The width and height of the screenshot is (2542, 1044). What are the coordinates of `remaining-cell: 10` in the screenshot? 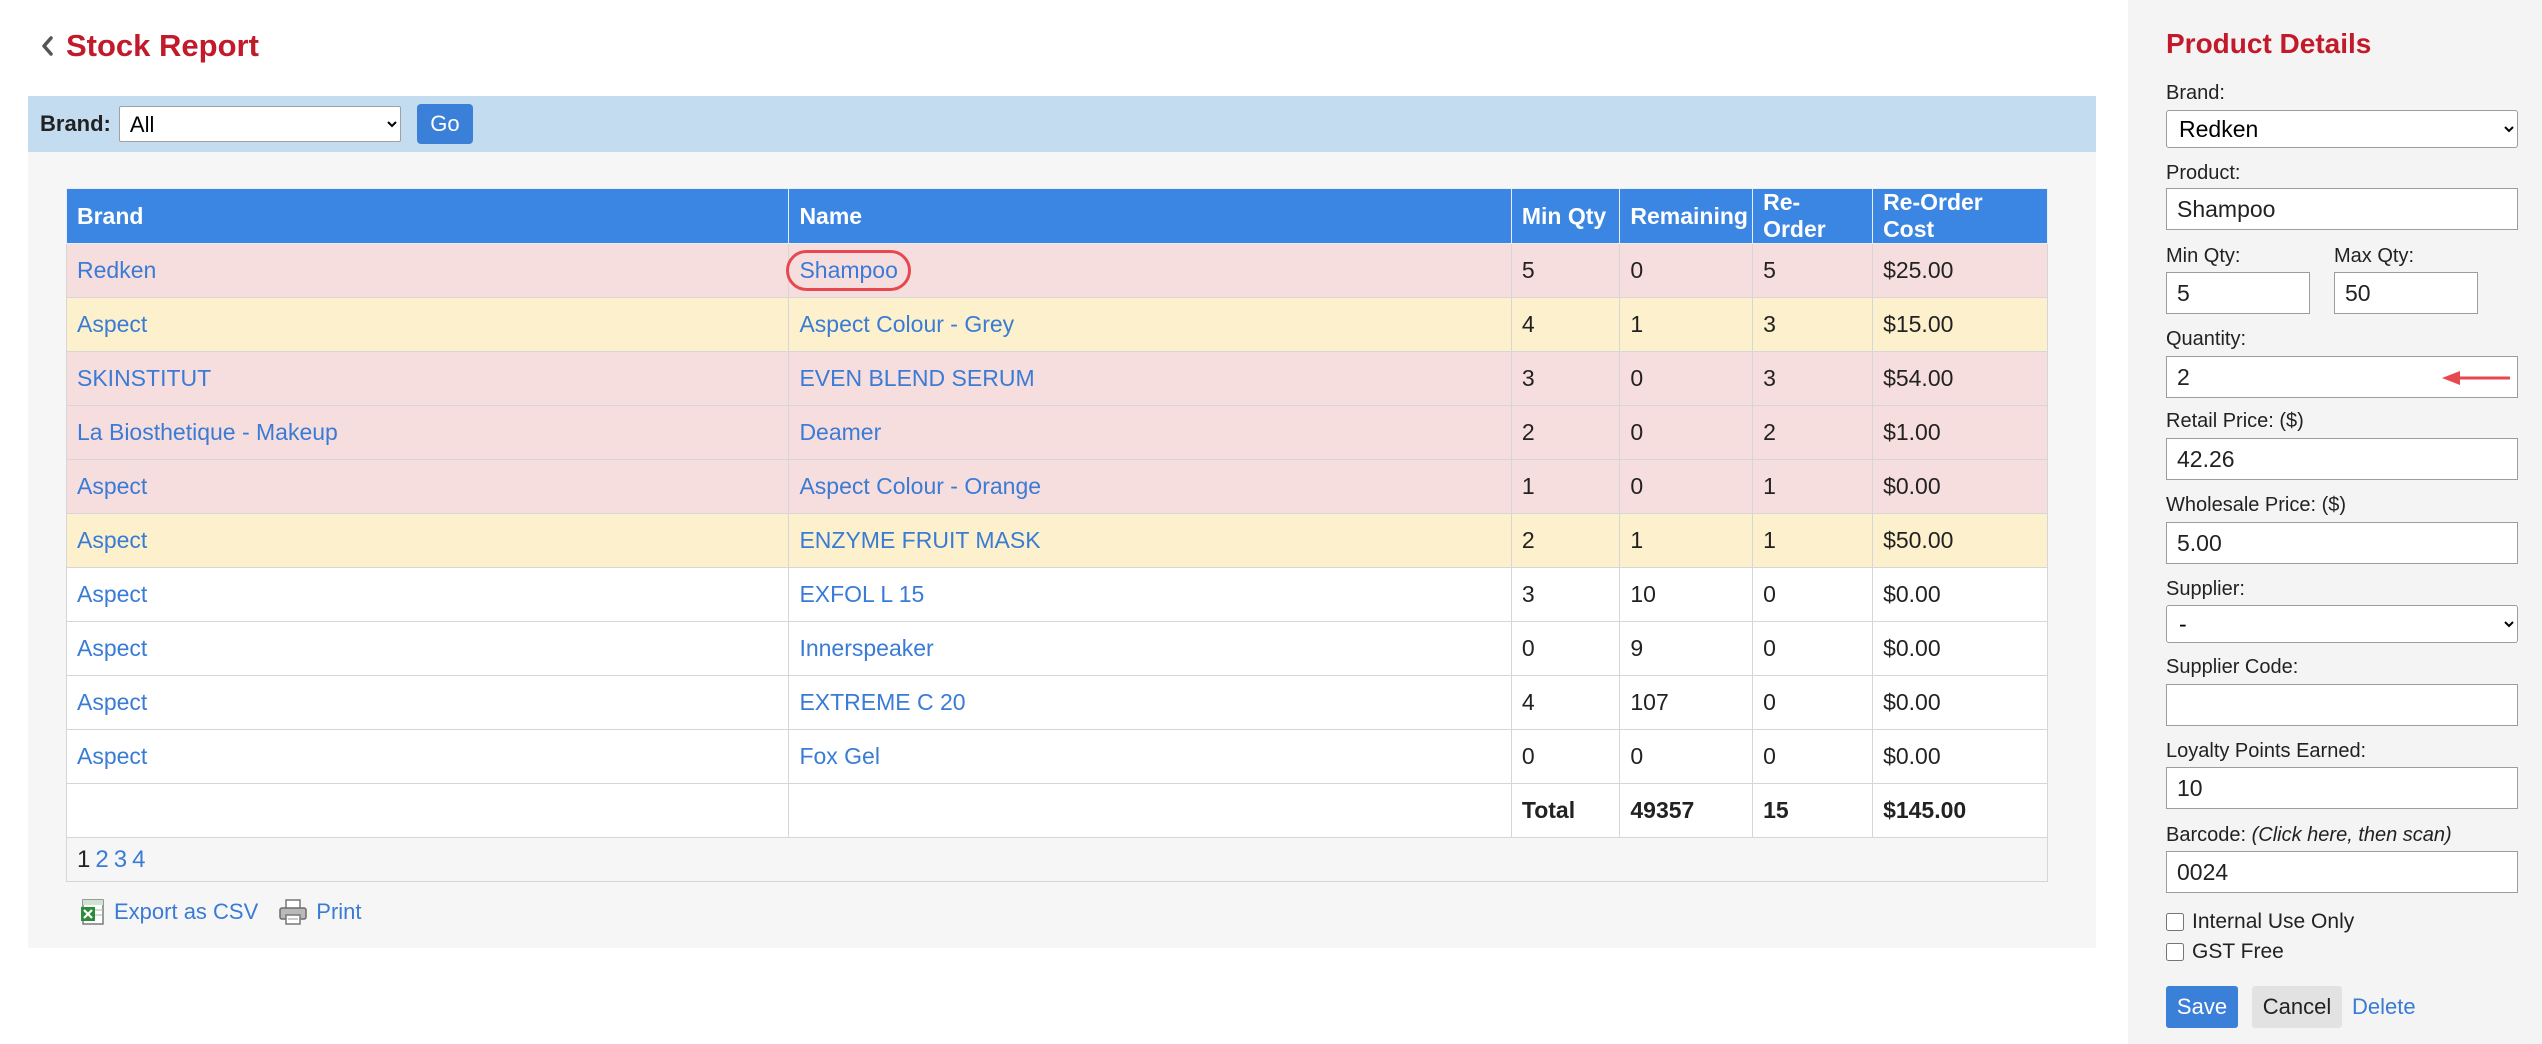 It's located at (1686, 594).